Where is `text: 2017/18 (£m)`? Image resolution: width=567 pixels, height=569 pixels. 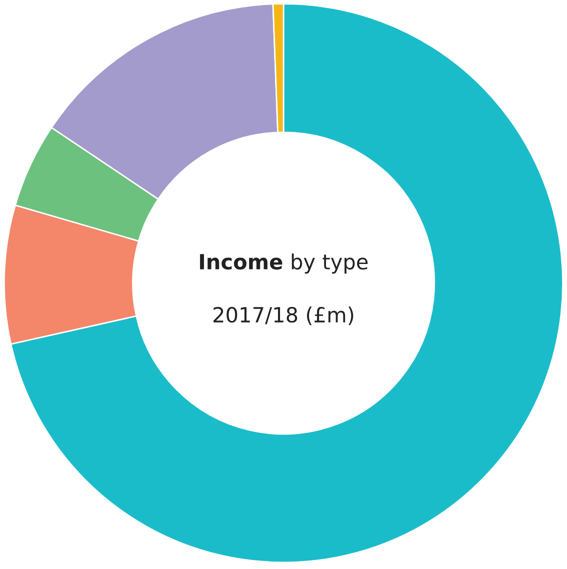
text: 2017/18 (£m) is located at coordinates (284, 316).